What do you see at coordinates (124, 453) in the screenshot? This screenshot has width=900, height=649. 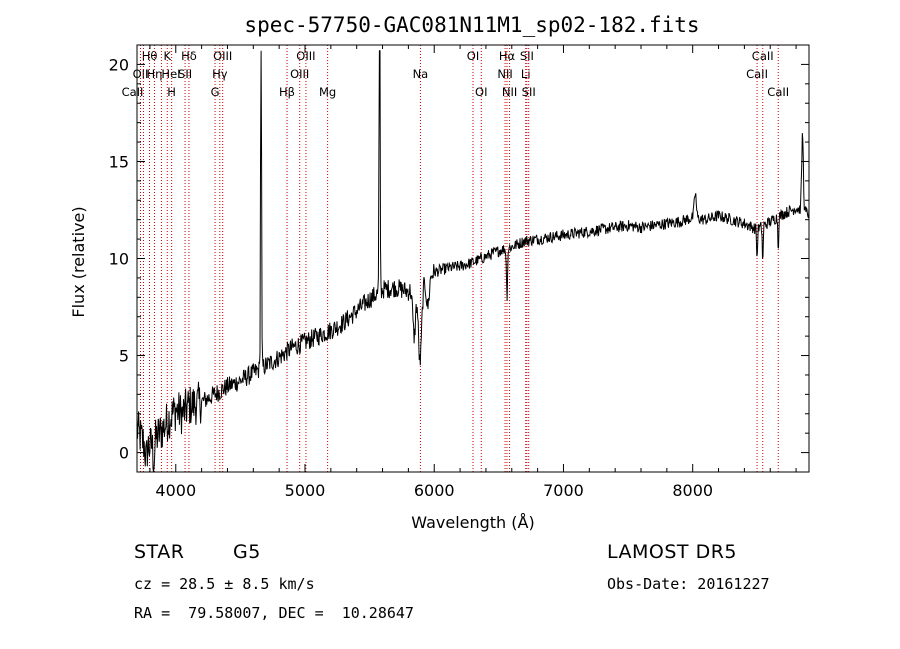 I see `y-tick-label: 0` at bounding box center [124, 453].